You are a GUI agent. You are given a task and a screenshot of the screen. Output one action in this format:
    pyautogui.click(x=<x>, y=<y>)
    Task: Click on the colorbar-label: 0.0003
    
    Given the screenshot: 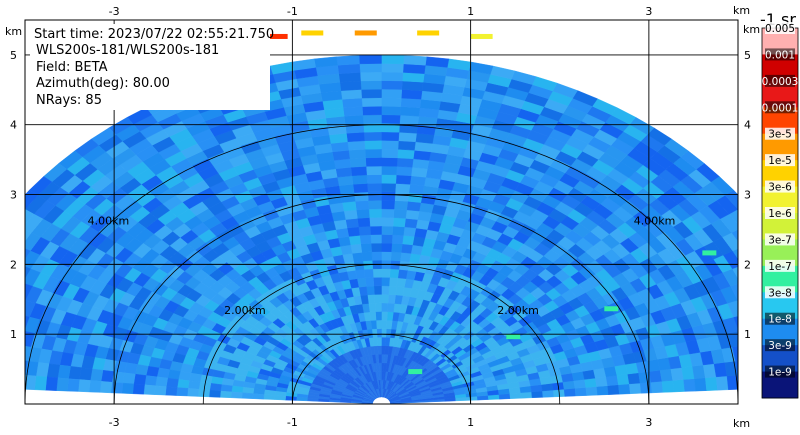 What is the action you would take?
    pyautogui.click(x=780, y=82)
    